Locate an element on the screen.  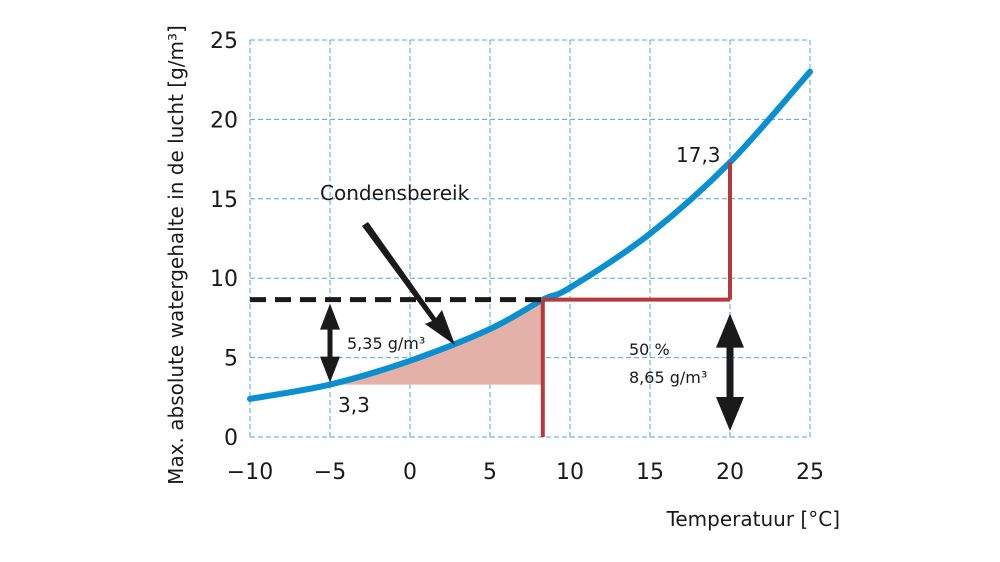
rh-label: 50 % is located at coordinates (649, 349).